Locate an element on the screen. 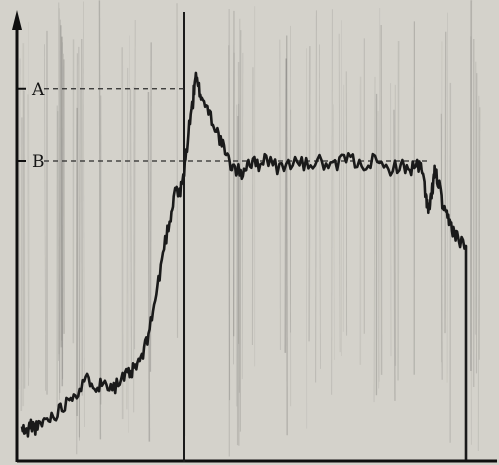 The height and width of the screenshot is (465, 499). reference-label-b: B is located at coordinates (38, 162).